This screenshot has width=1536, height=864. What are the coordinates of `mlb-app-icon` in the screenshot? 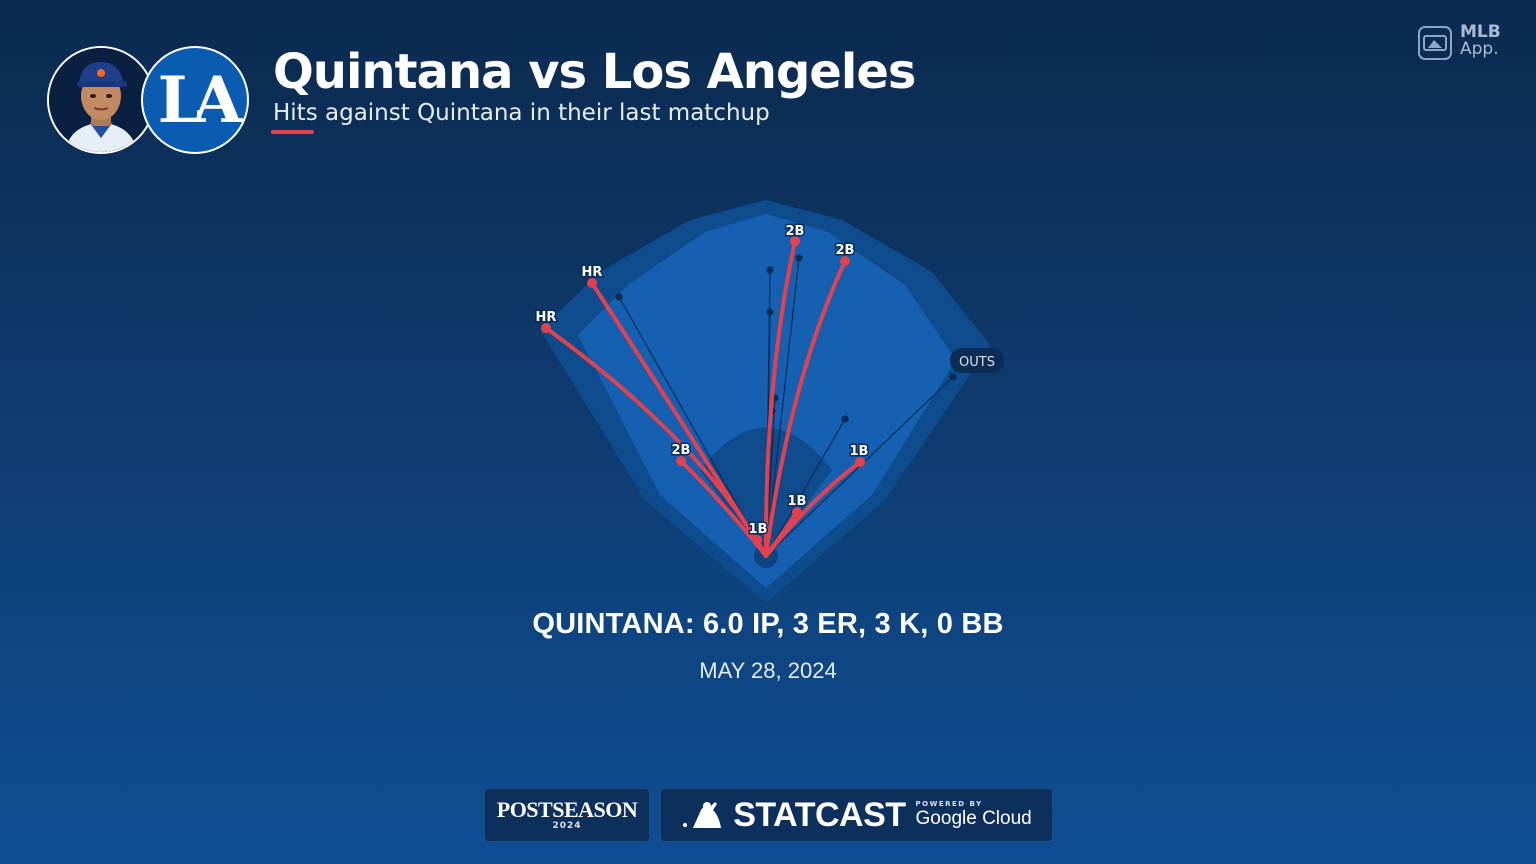 It's located at (1435, 43).